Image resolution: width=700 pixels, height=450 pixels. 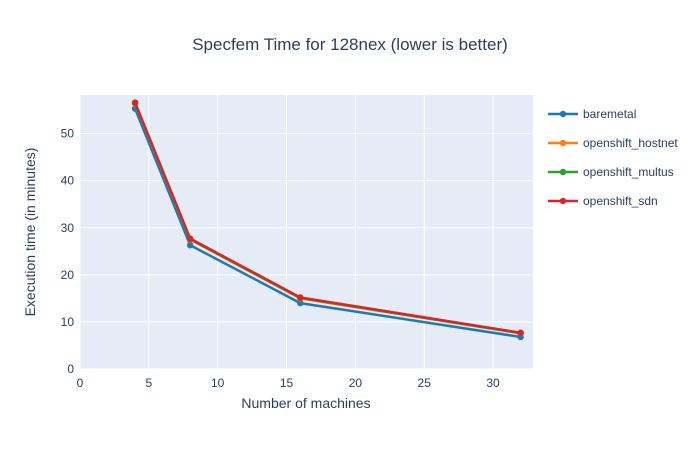 What do you see at coordinates (287, 383) in the screenshot?
I see `x-tick-label-15: 15` at bounding box center [287, 383].